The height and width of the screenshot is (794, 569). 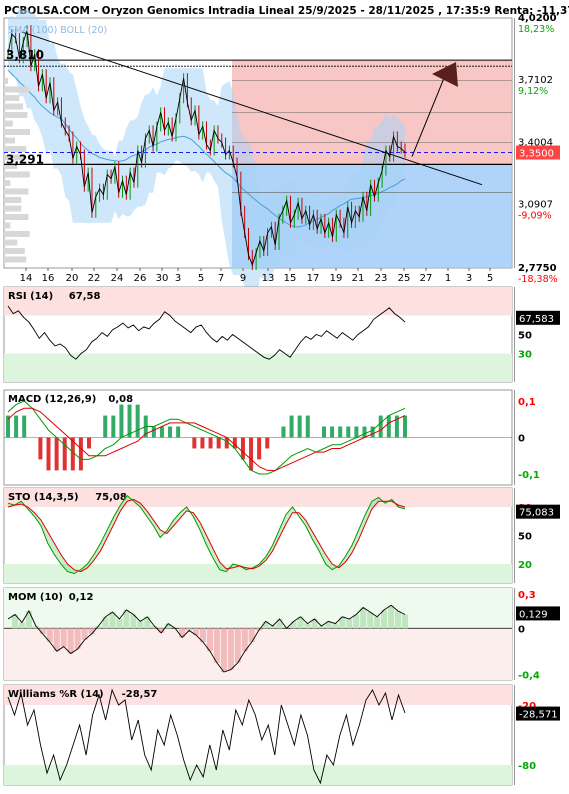 What do you see at coordinates (536, 513) in the screenshot?
I see `sto-badge-value: 75,083` at bounding box center [536, 513].